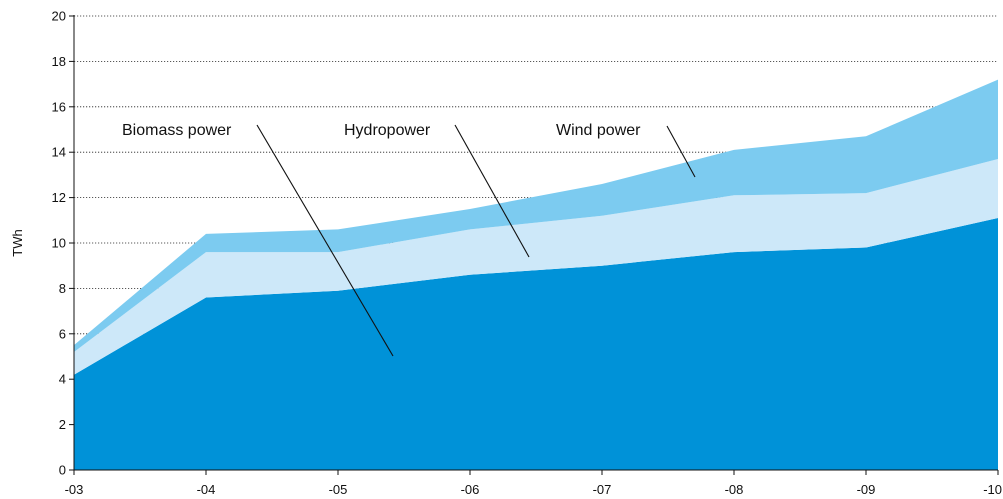 The height and width of the screenshot is (499, 1003). What do you see at coordinates (602, 489) in the screenshot?
I see `x-tick-label: -07` at bounding box center [602, 489].